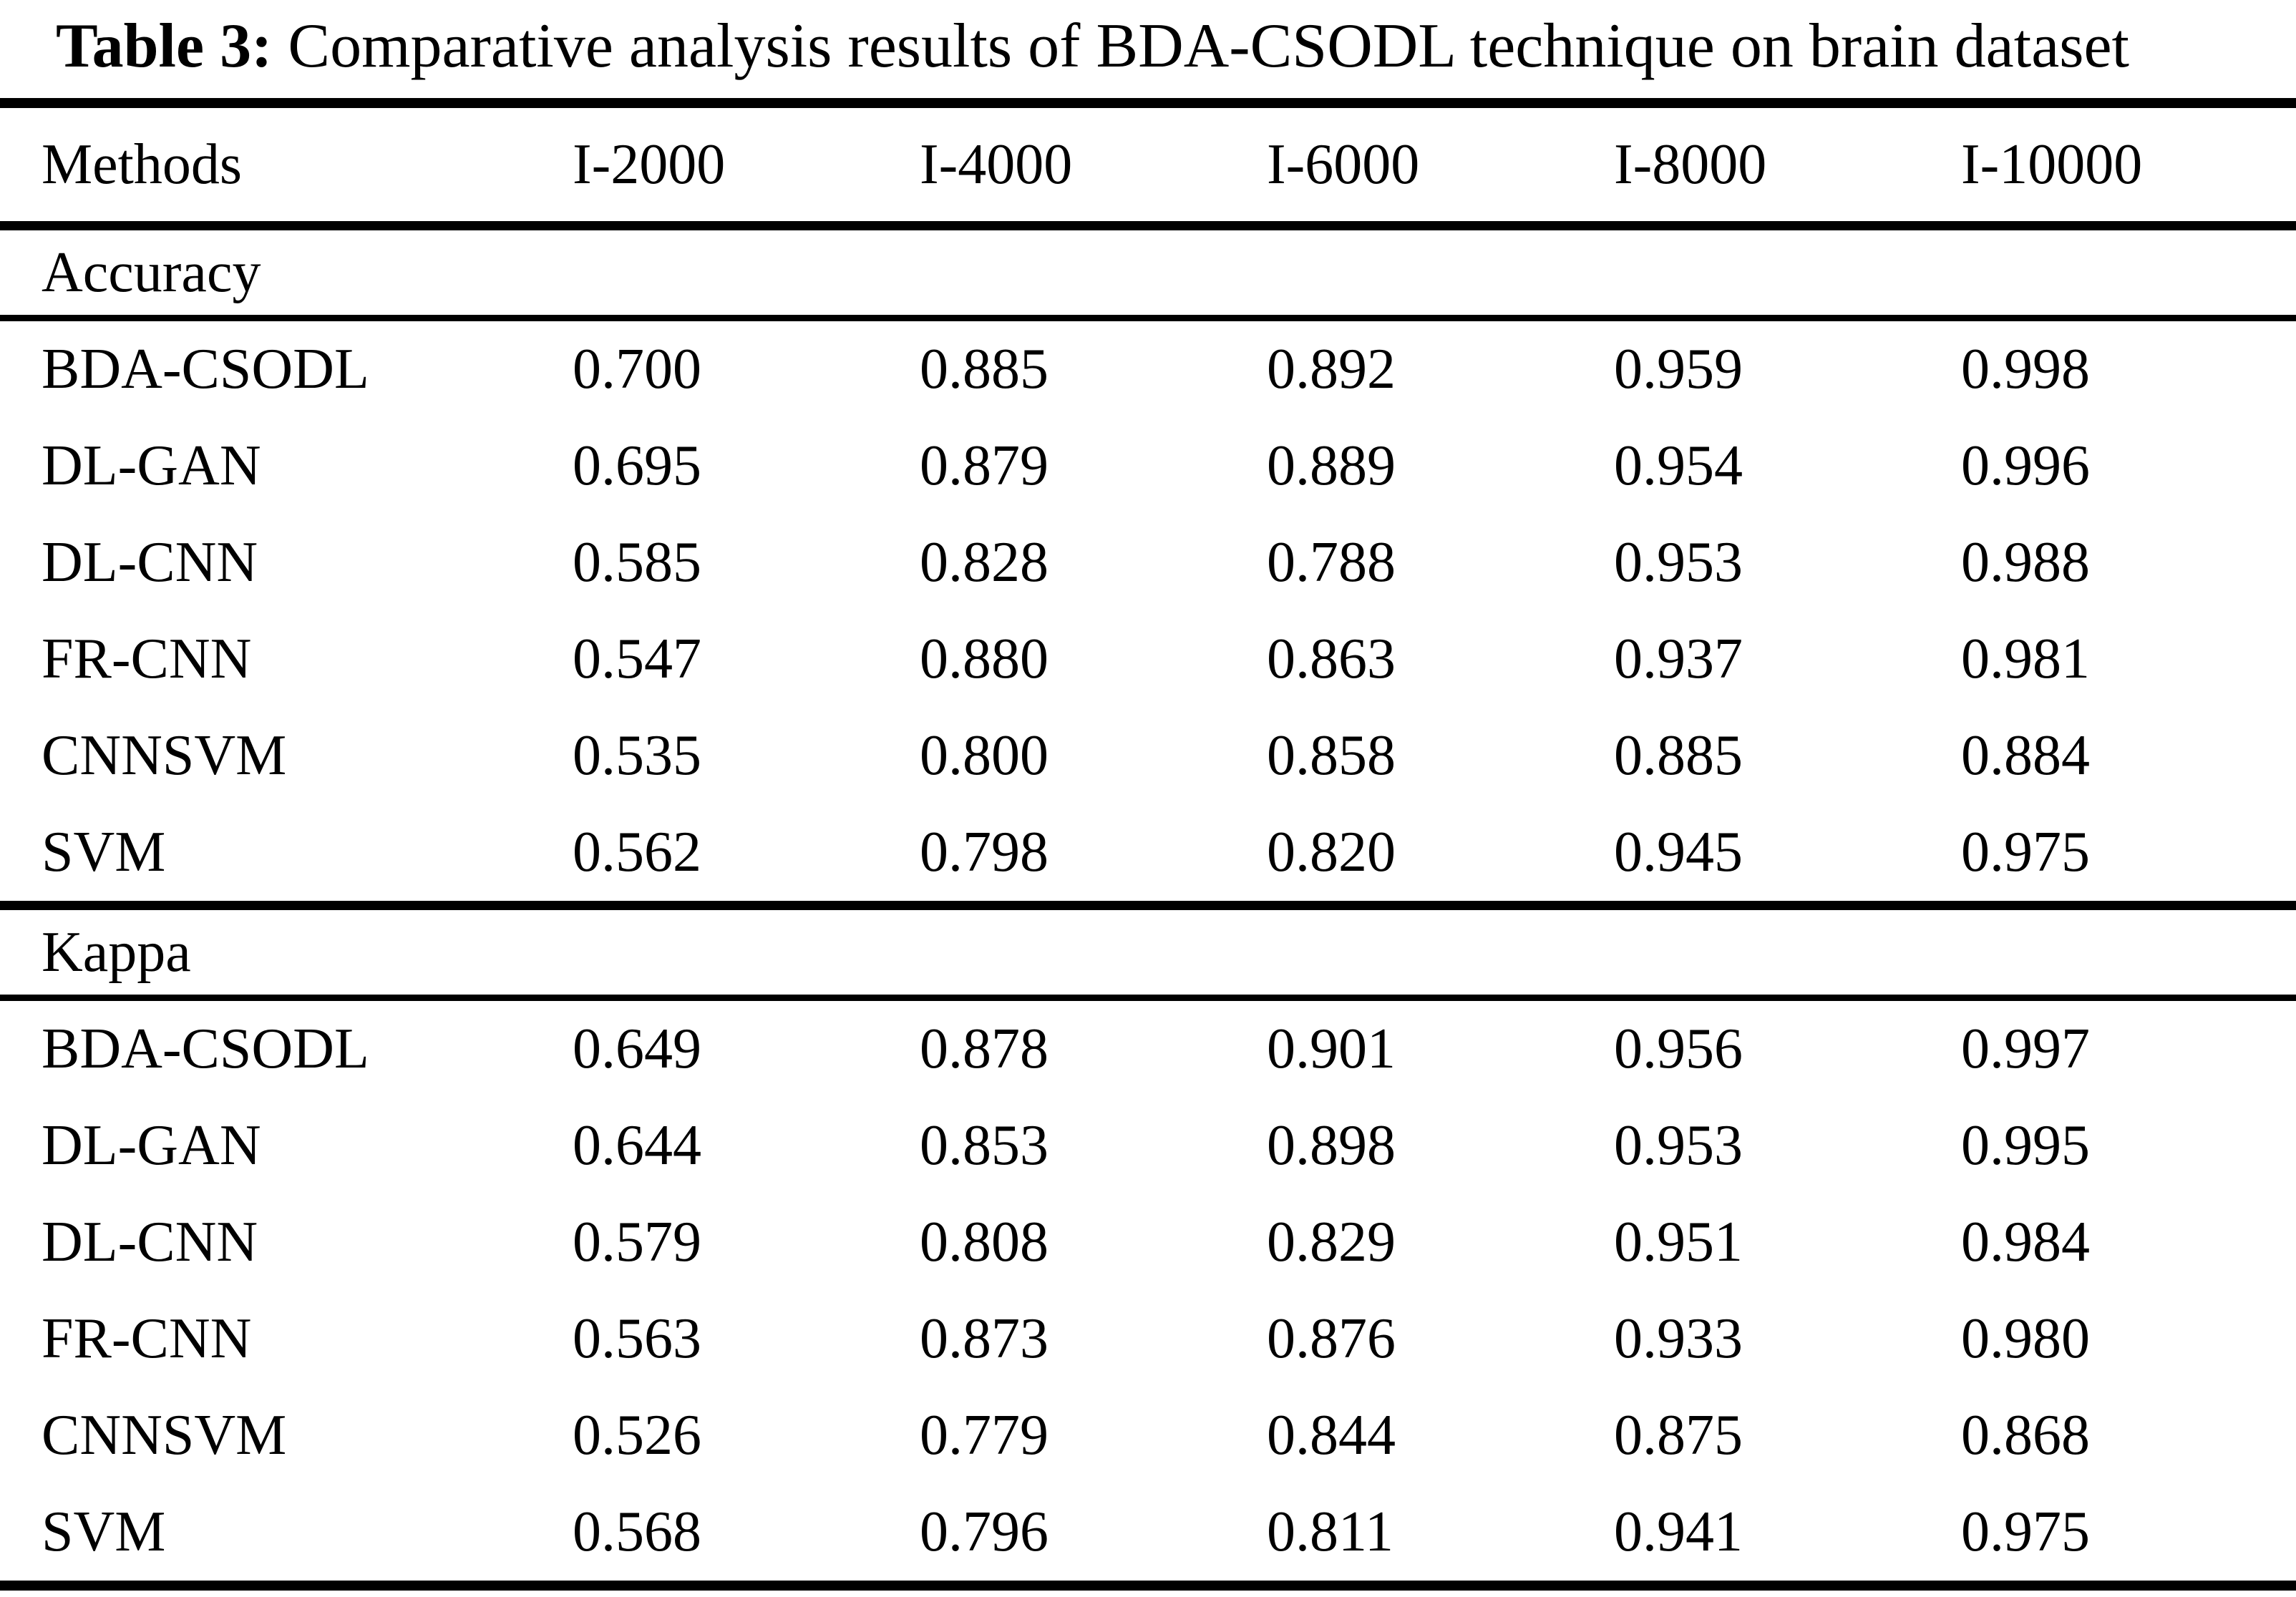  Describe the element at coordinates (1332, 563) in the screenshot. I see `value-cell: 0.788` at that location.